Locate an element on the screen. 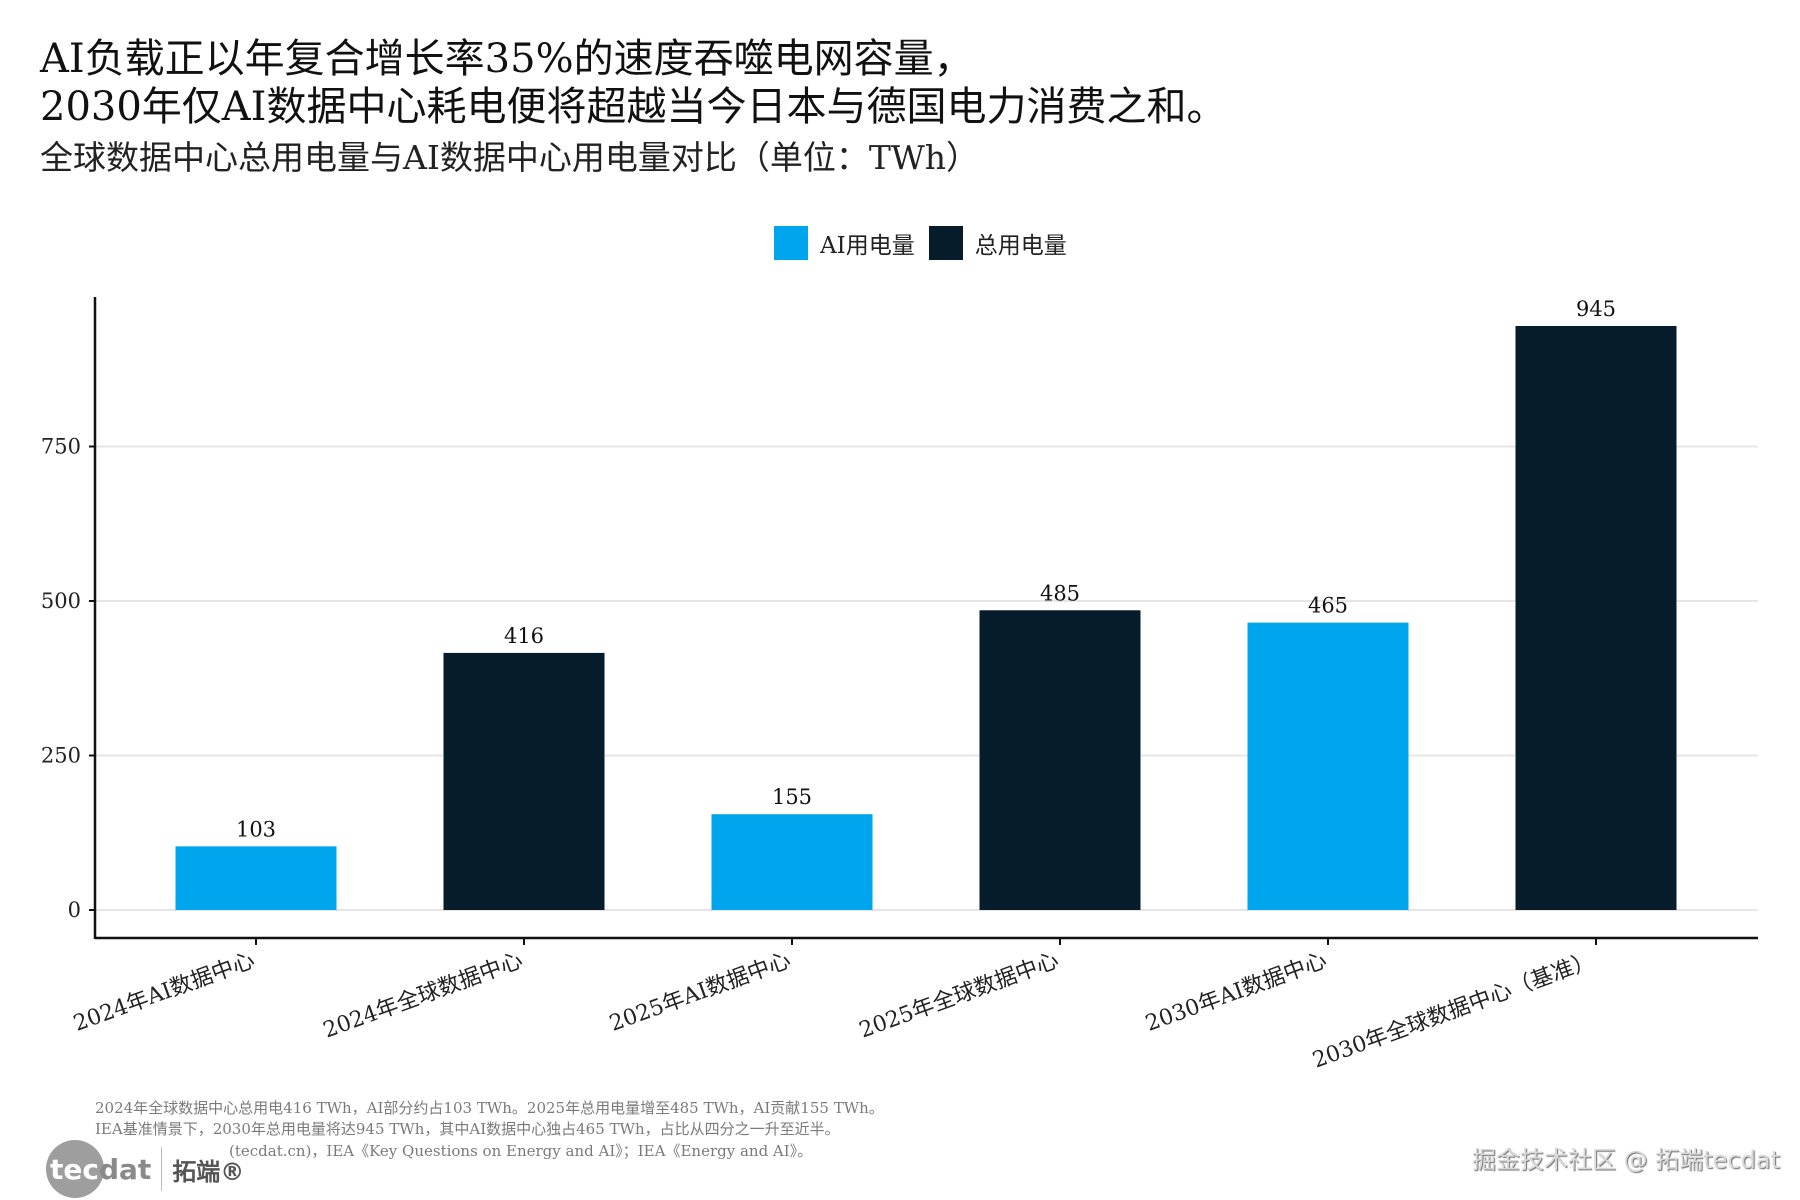  x-tick-label: 2030年全球数据中心（基准） is located at coordinates (1453, 1010).